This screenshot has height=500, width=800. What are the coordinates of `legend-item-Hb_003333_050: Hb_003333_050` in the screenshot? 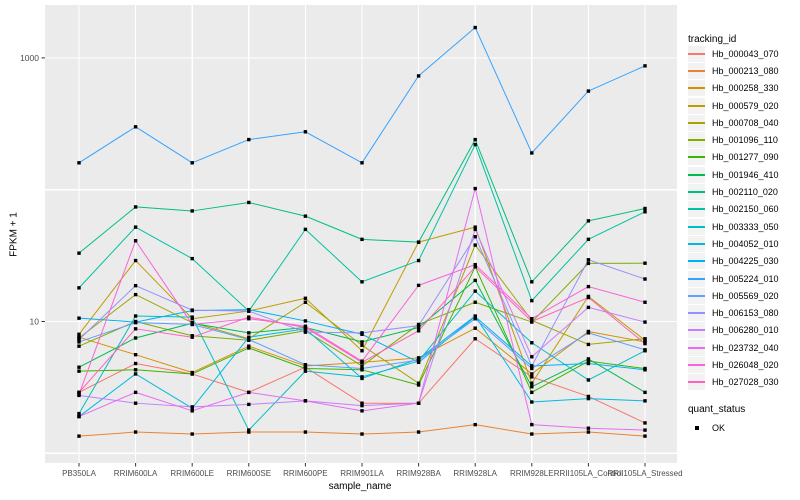 It's located at (733, 226).